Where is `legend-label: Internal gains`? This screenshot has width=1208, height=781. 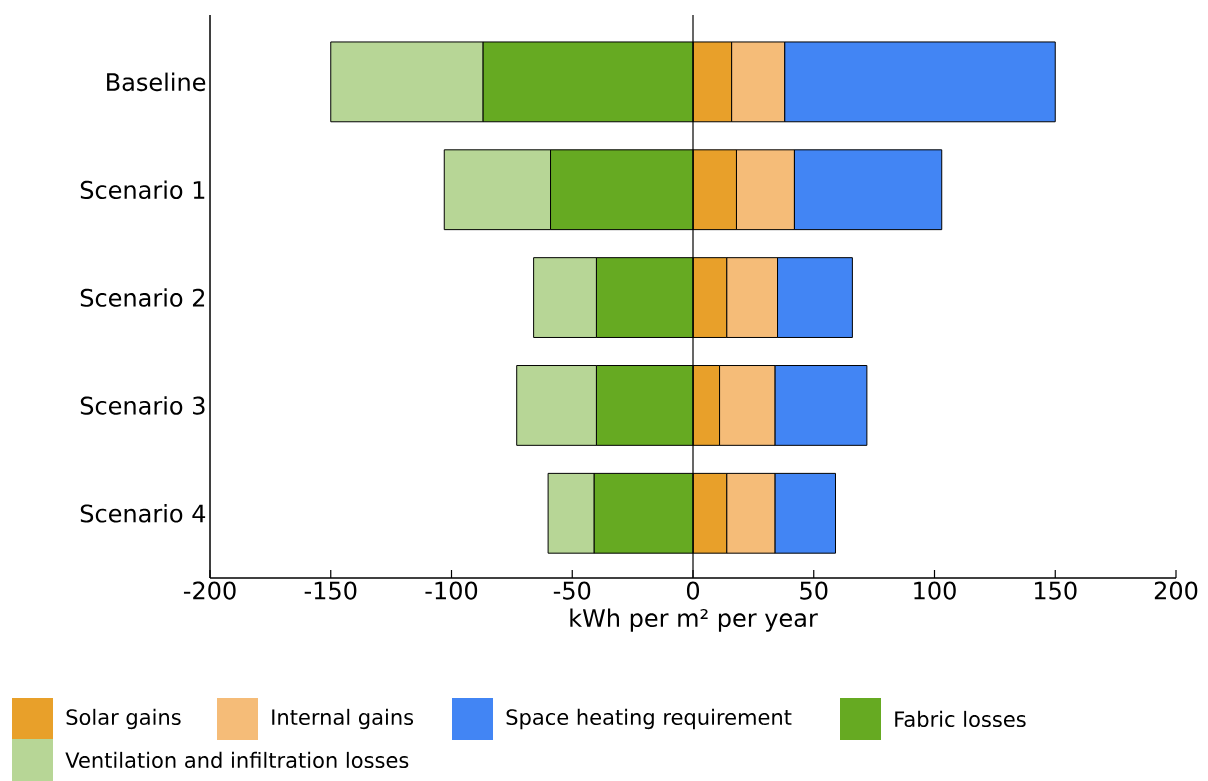 legend-label: Internal gains is located at coordinates (343, 719).